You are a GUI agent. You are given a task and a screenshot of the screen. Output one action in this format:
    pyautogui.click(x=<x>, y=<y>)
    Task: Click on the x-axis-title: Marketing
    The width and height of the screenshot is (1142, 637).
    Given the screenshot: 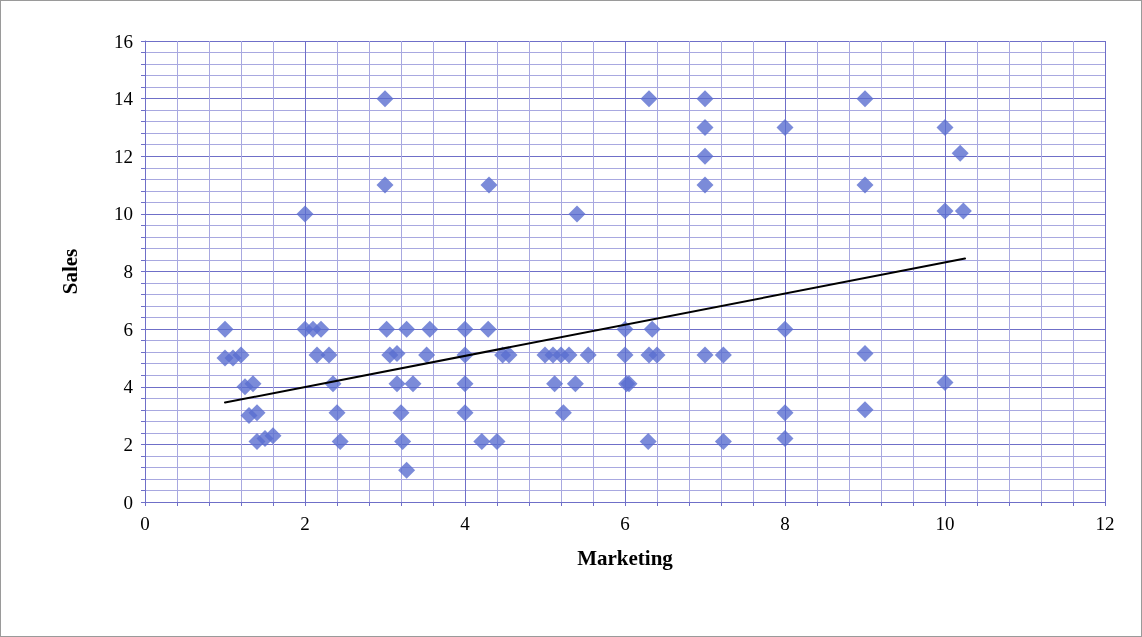 What is the action you would take?
    pyautogui.click(x=625, y=557)
    